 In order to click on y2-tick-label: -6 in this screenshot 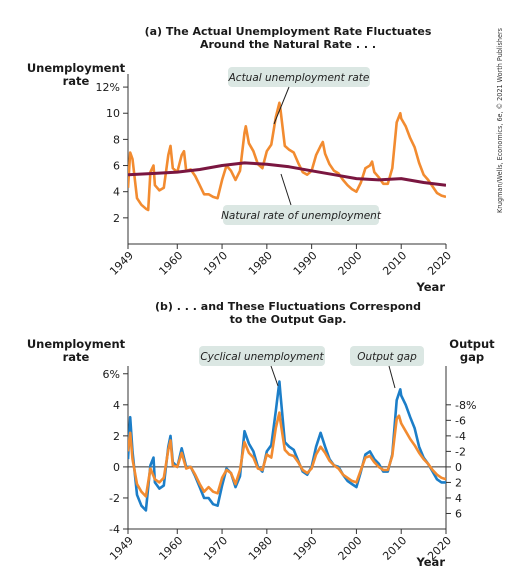, I will do `click(460, 420)`.